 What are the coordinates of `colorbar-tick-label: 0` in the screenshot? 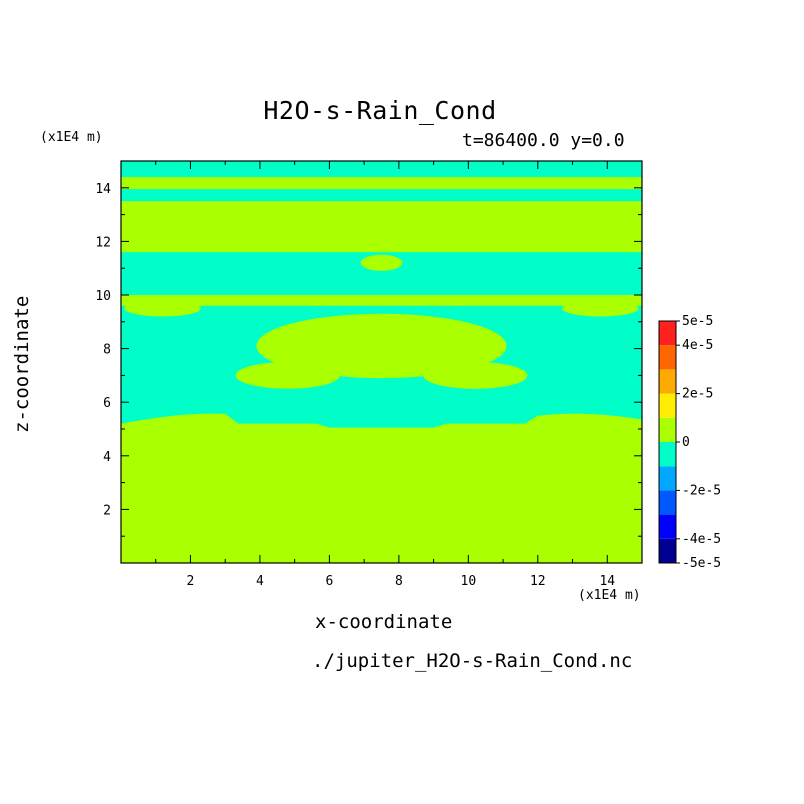 It's located at (686, 442).